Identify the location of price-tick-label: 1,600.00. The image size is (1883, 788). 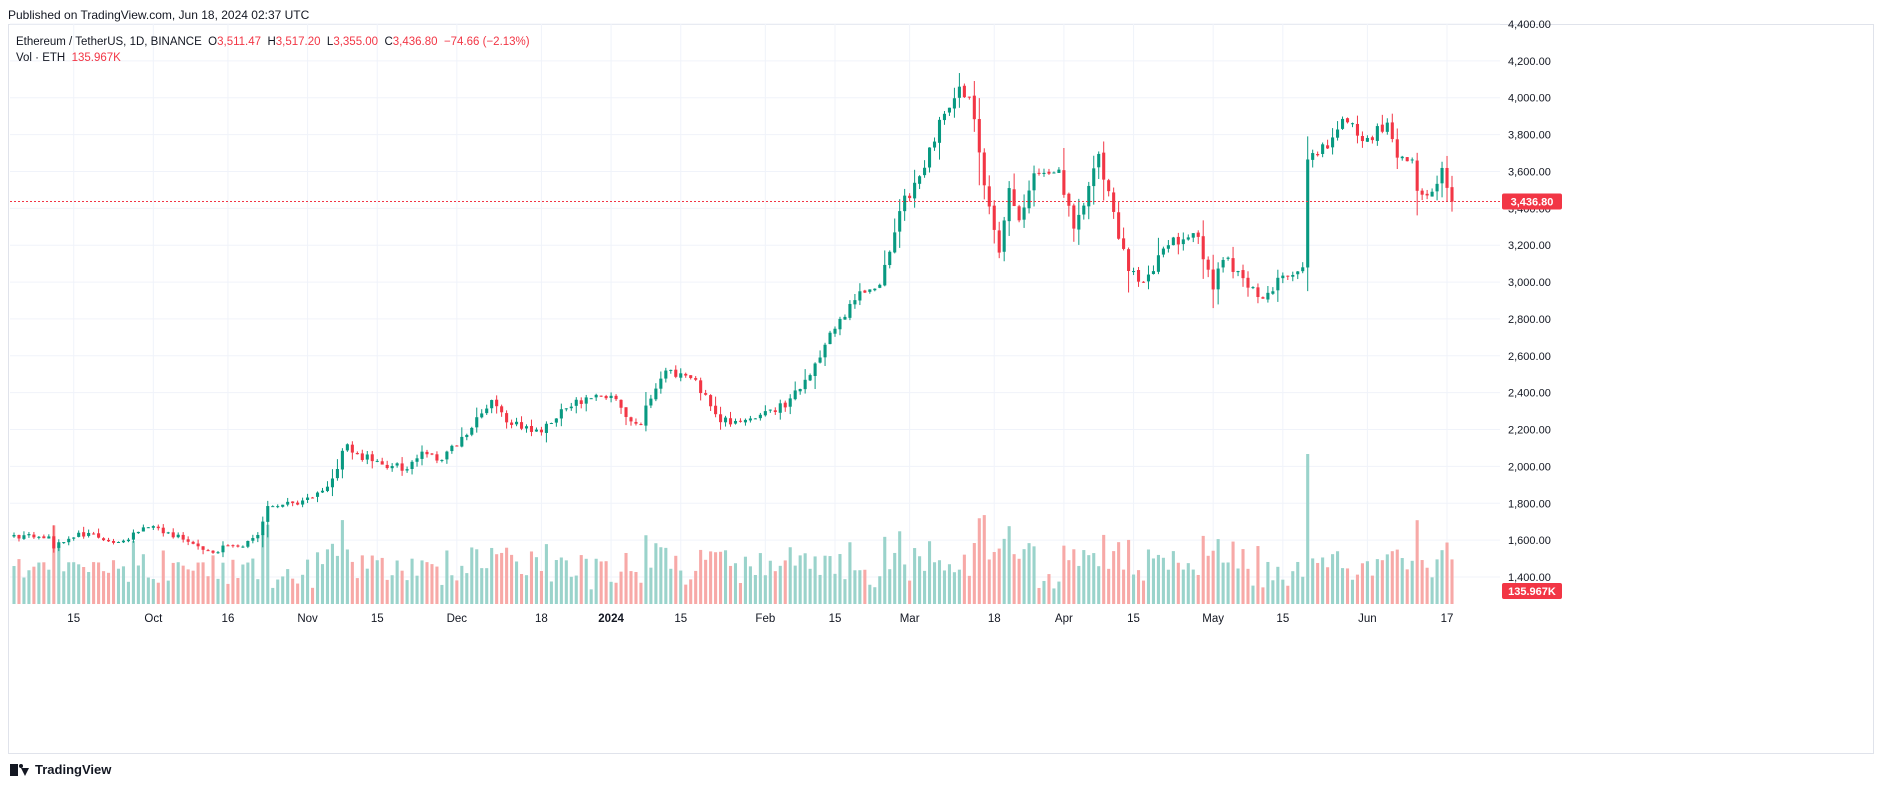
(1529, 541).